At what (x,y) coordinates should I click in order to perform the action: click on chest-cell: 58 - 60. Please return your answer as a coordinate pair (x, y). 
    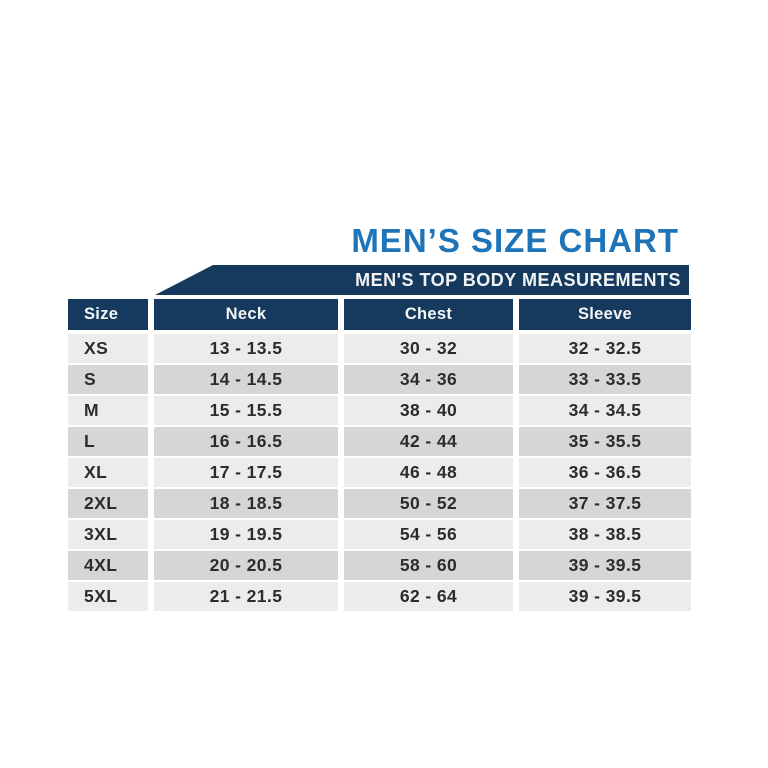
    Looking at the image, I should click on (428, 565).